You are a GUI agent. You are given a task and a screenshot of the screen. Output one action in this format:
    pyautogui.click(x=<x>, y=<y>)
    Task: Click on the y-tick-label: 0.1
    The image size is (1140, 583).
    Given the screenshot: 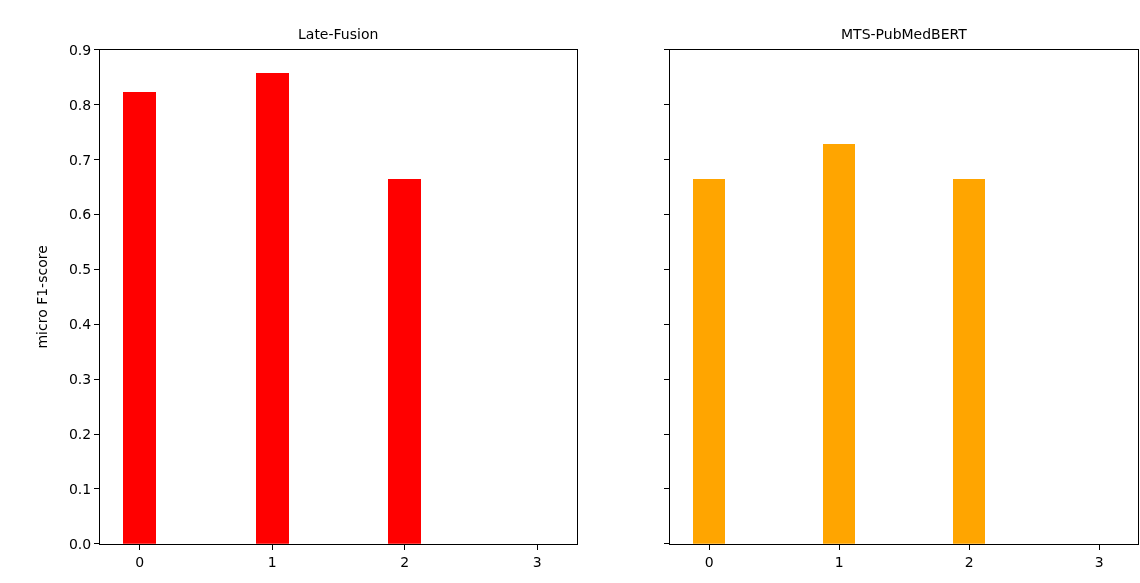 What is the action you would take?
    pyautogui.click(x=80, y=488)
    